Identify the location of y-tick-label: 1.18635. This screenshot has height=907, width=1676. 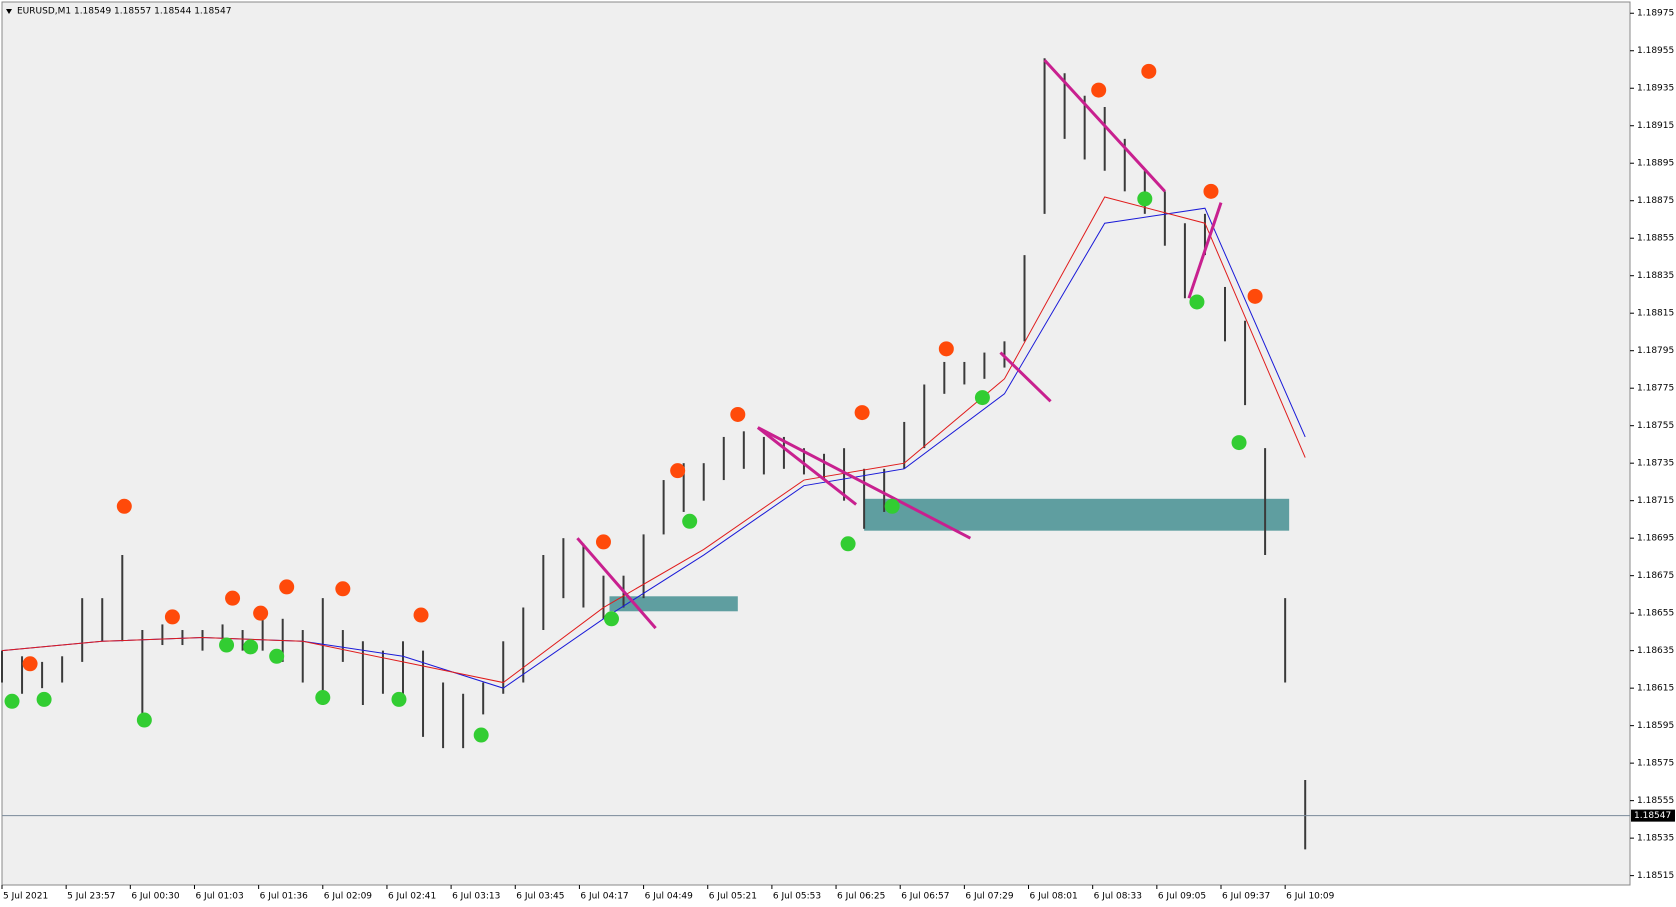
(1655, 651).